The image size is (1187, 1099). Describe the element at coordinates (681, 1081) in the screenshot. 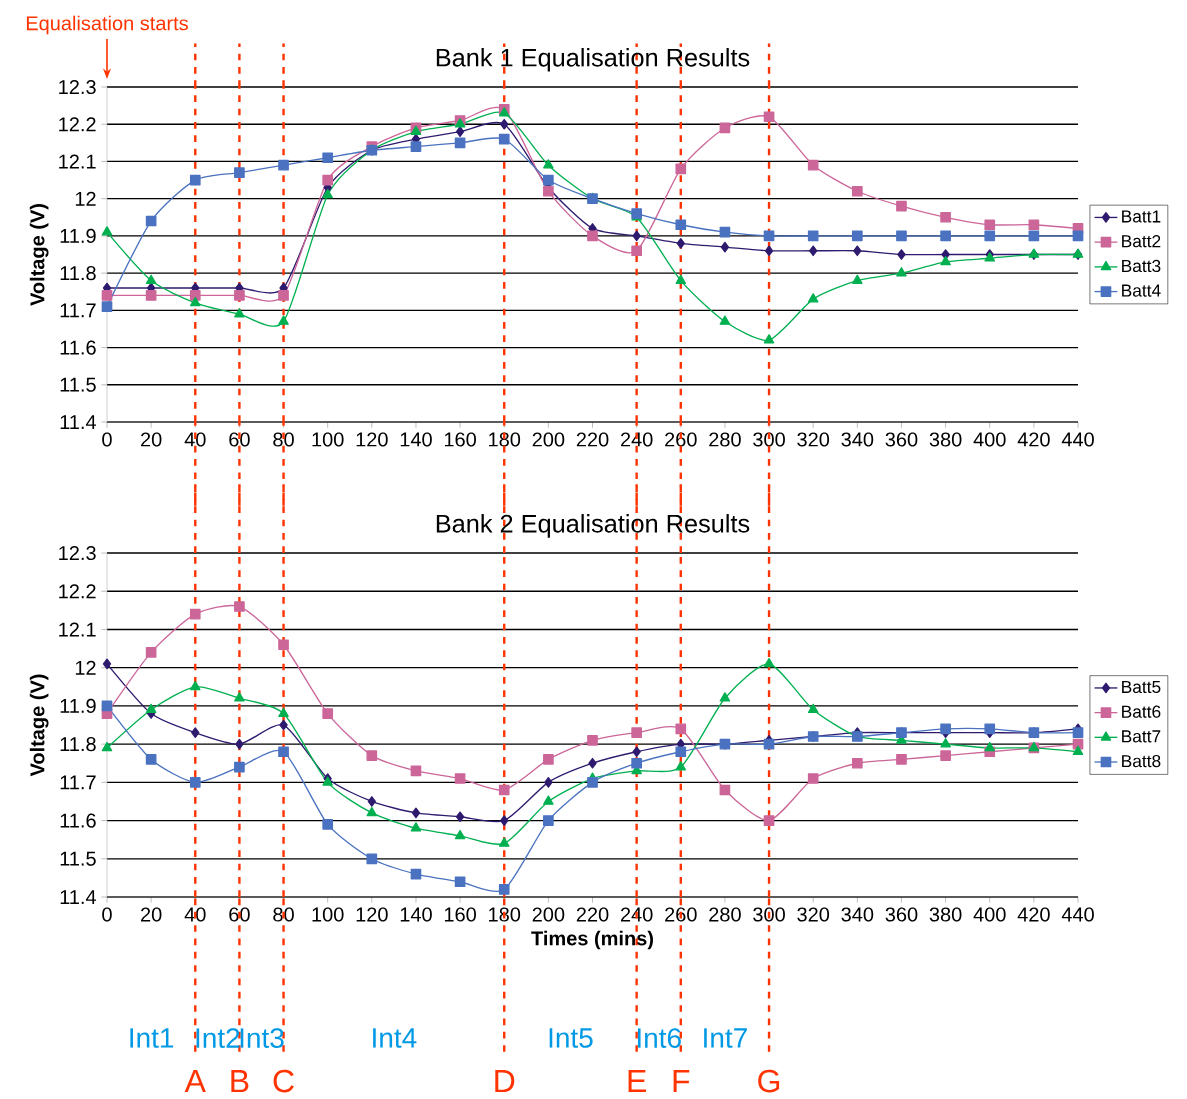

I see `ref-line-label: F` at that location.